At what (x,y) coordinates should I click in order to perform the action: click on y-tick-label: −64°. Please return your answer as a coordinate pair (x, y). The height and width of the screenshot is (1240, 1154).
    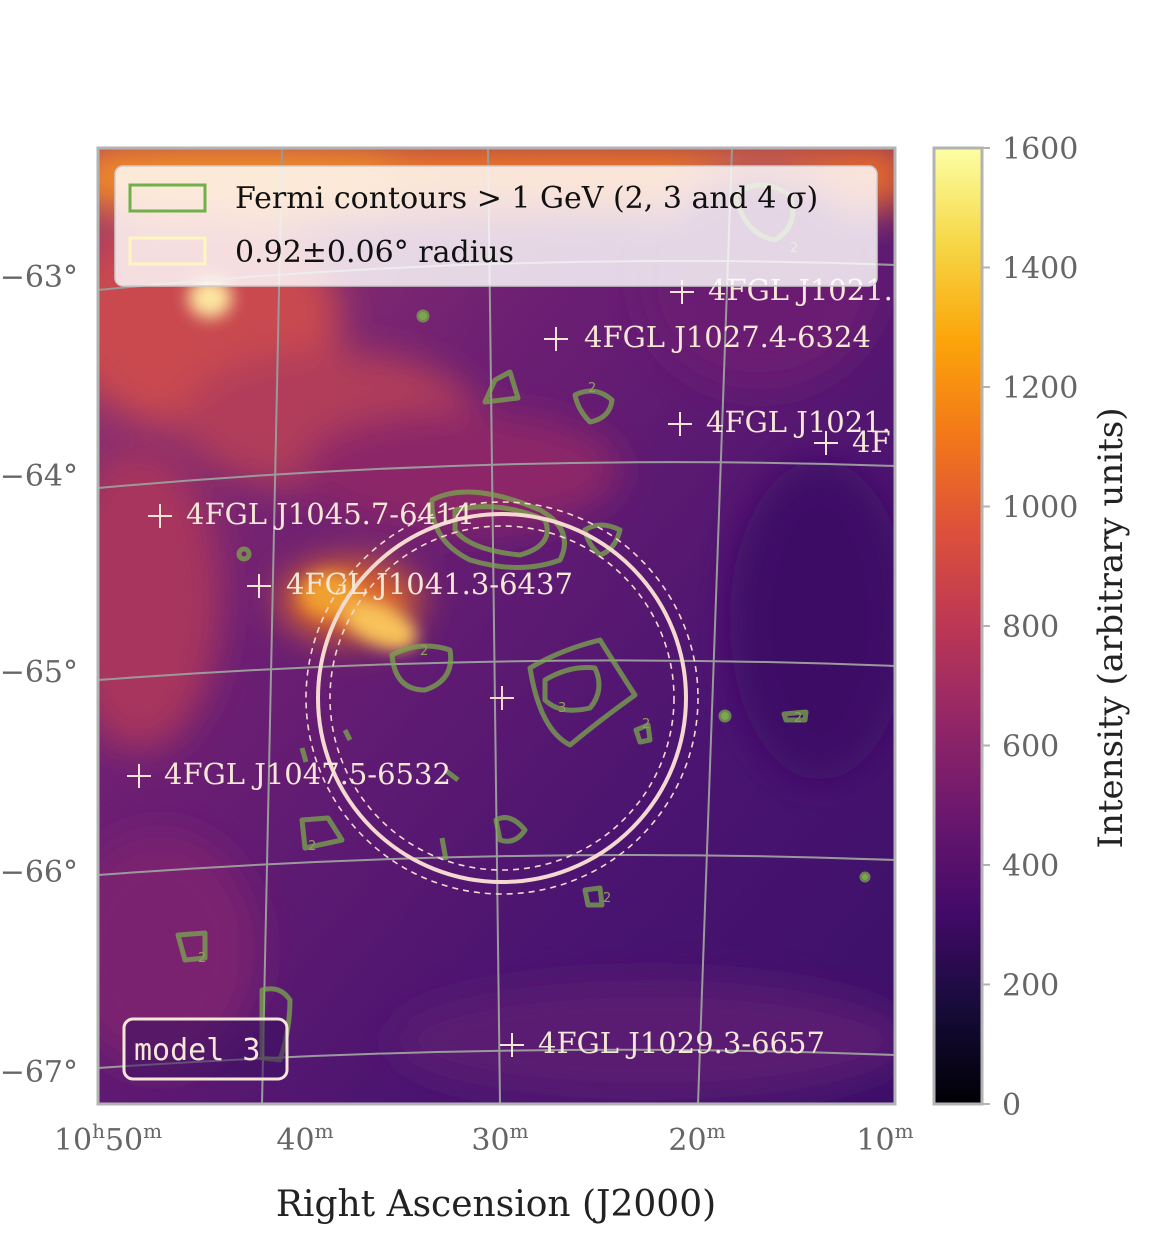
    Looking at the image, I should click on (39, 476).